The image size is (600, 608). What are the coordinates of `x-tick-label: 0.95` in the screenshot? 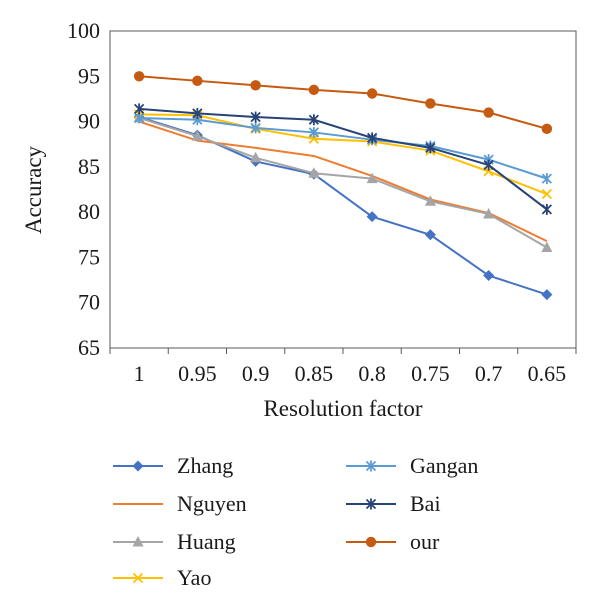 It's located at (197, 373).